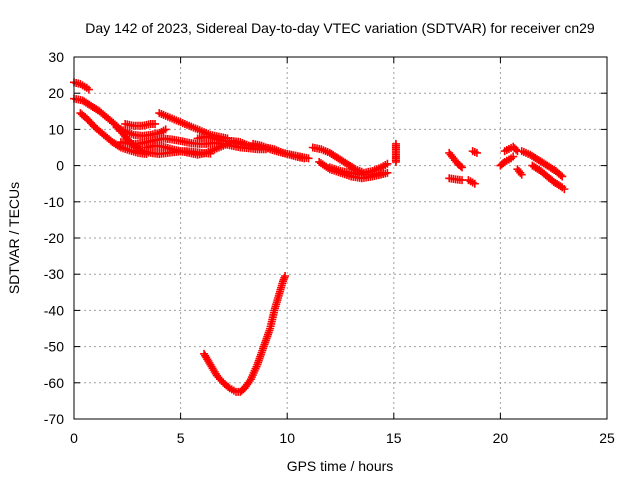  What do you see at coordinates (54, 310) in the screenshot?
I see `y-tick-label: -40` at bounding box center [54, 310].